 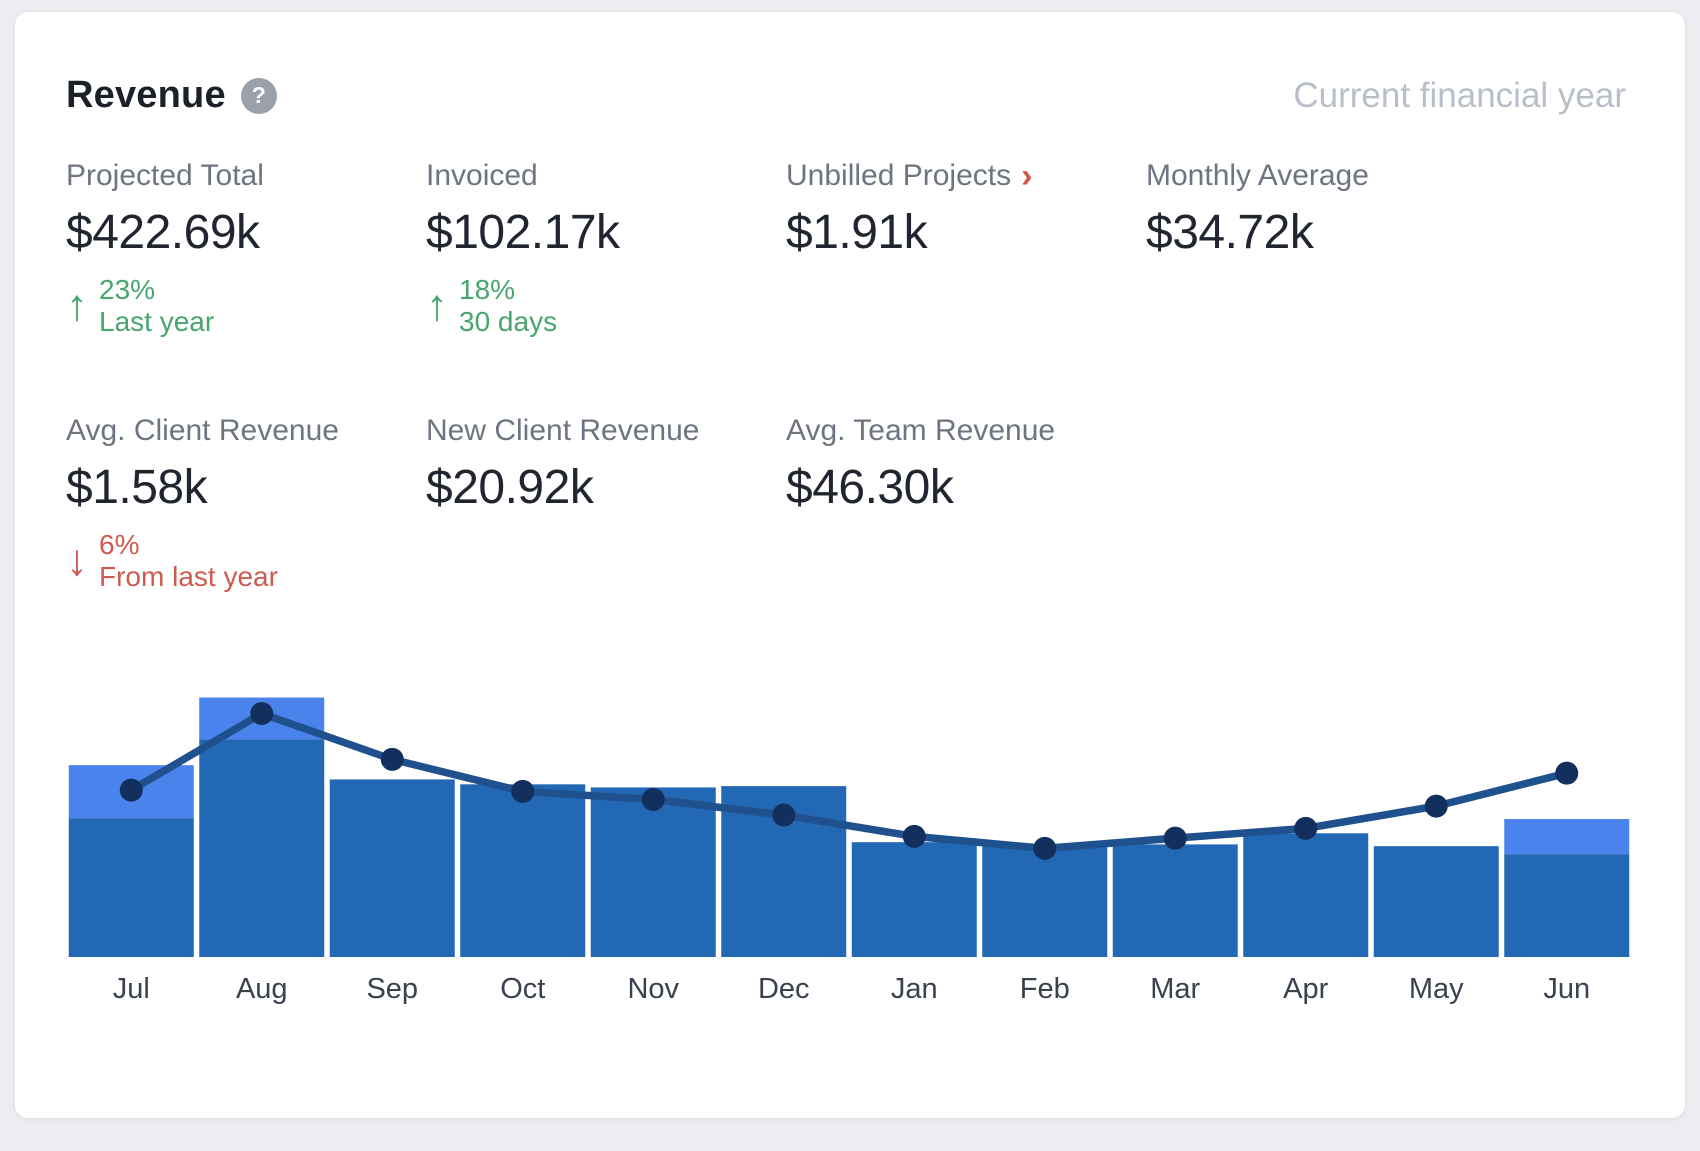 What do you see at coordinates (921, 430) in the screenshot?
I see `kpi-label: Avg. Team Revenue` at bounding box center [921, 430].